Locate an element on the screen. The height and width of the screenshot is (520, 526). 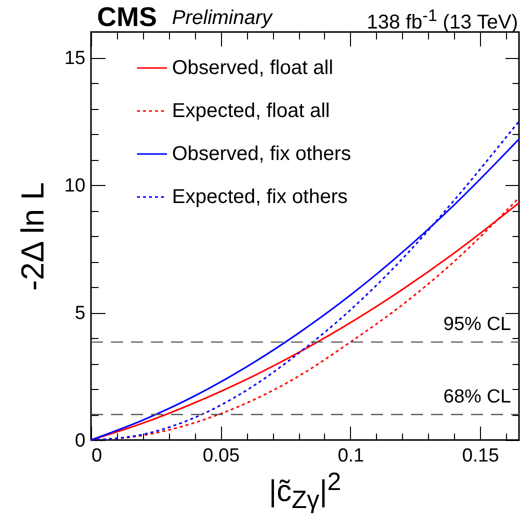
chart-subtitle: Preliminary is located at coordinates (222, 18).